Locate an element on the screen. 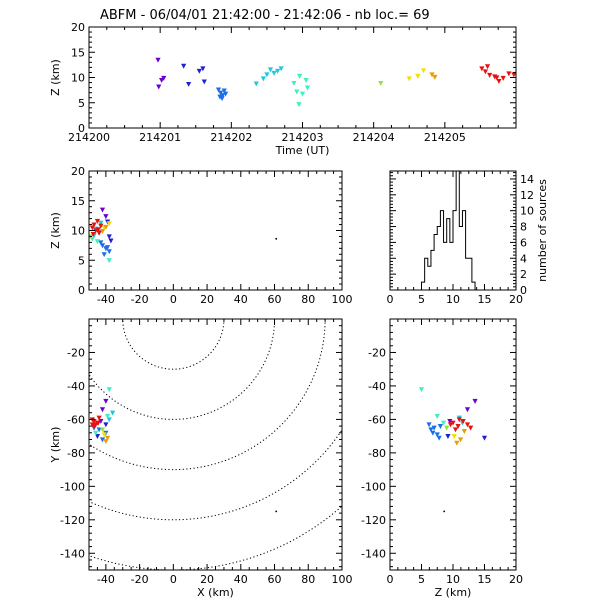 Image resolution: width=600 pixels, height=600 pixels. x-axis-label: X (km) is located at coordinates (215, 592).